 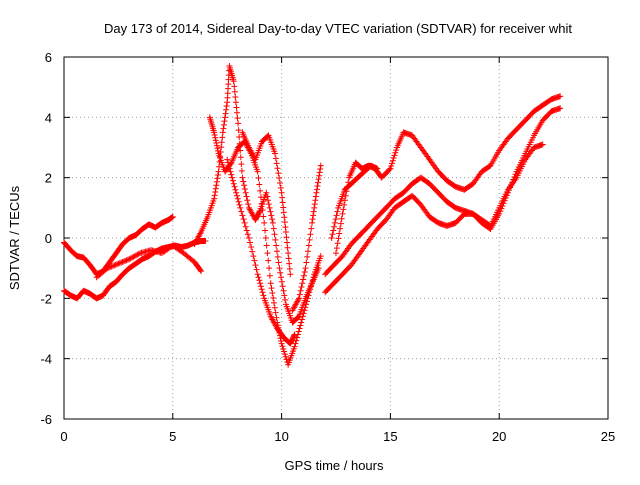 What do you see at coordinates (46, 359) in the screenshot?
I see `y-tick-label: -4` at bounding box center [46, 359].